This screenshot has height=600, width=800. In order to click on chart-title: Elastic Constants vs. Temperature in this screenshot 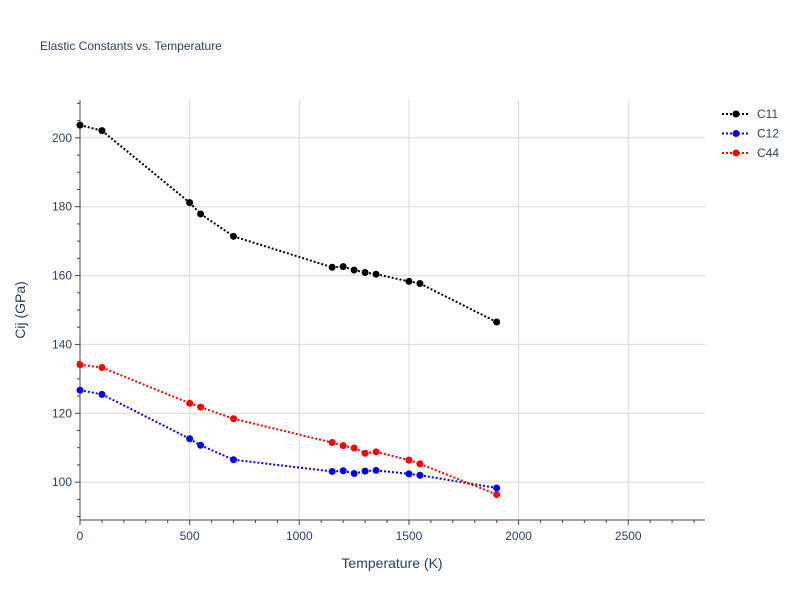, I will do `click(131, 46)`.